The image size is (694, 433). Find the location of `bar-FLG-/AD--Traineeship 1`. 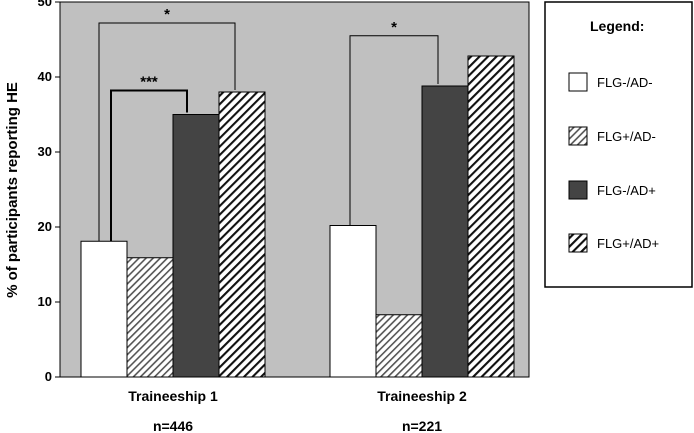

bar-FLG-/AD--Traineeship 1 is located at coordinates (104, 309).